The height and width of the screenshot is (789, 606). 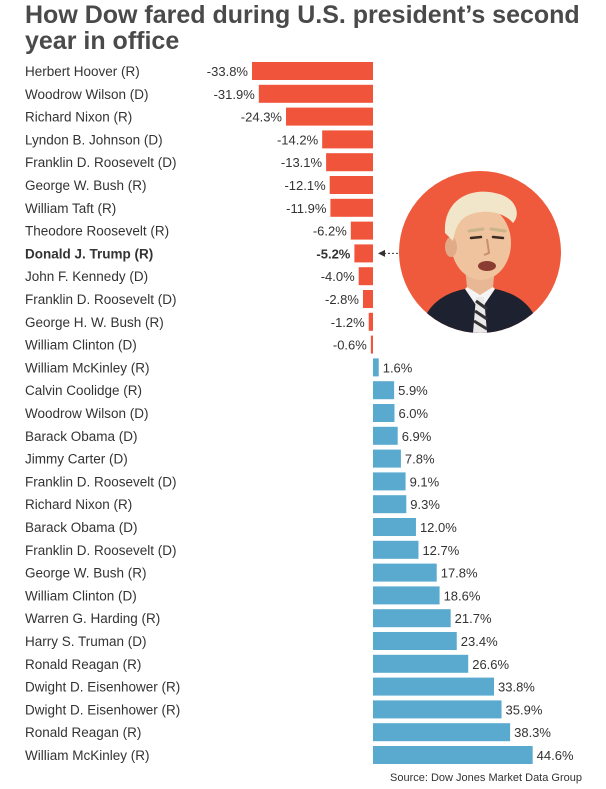 I want to click on value-label: 17.8%, so click(x=459, y=573).